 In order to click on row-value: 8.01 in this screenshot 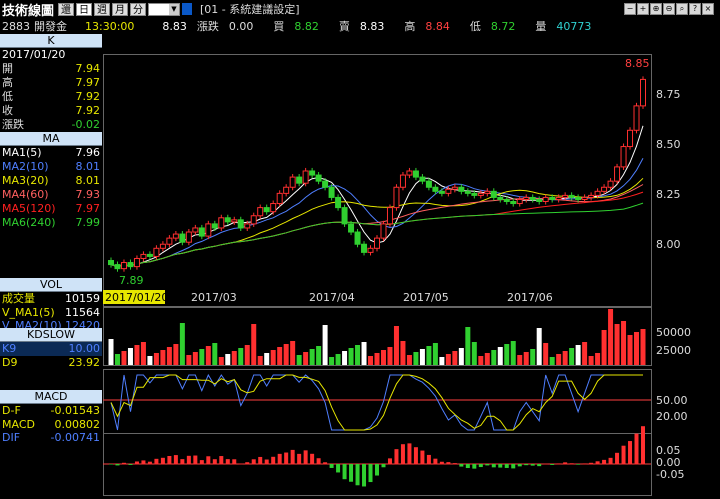, I will do `click(88, 166)`.